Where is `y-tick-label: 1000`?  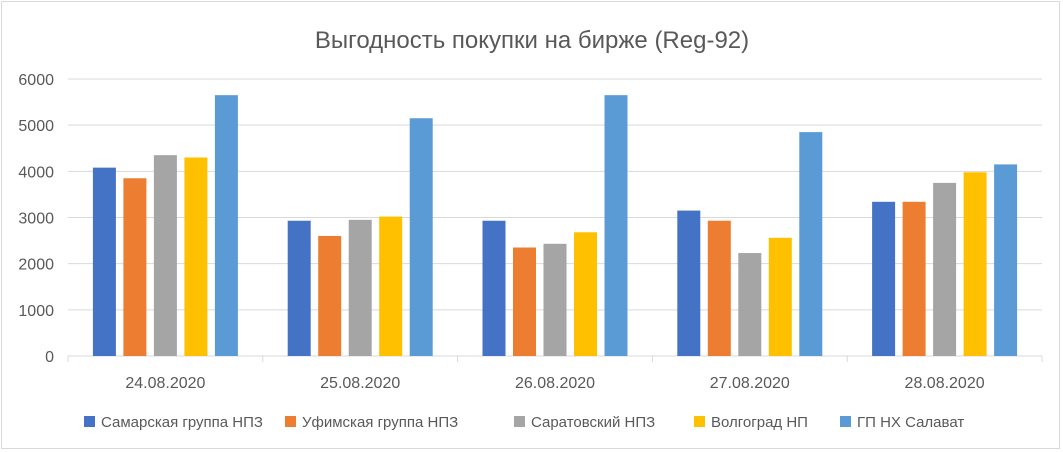
y-tick-label: 1000 is located at coordinates (36, 311).